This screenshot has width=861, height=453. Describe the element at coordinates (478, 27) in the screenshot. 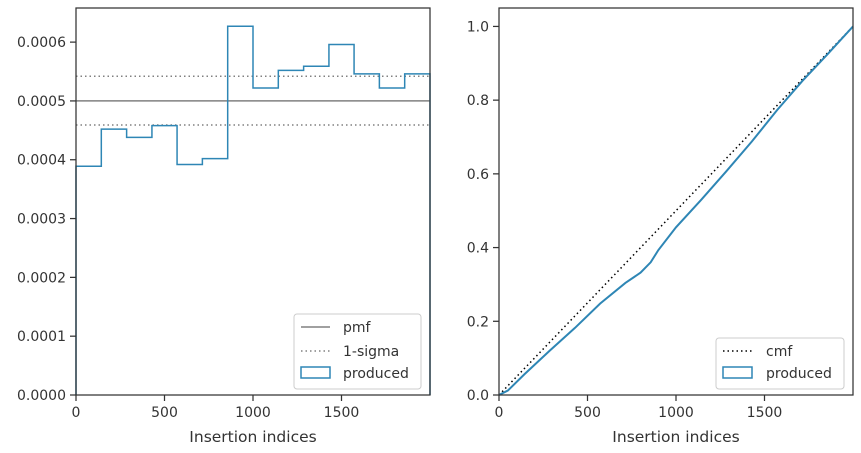

I see `right-y-tick-label: 1.0` at that location.